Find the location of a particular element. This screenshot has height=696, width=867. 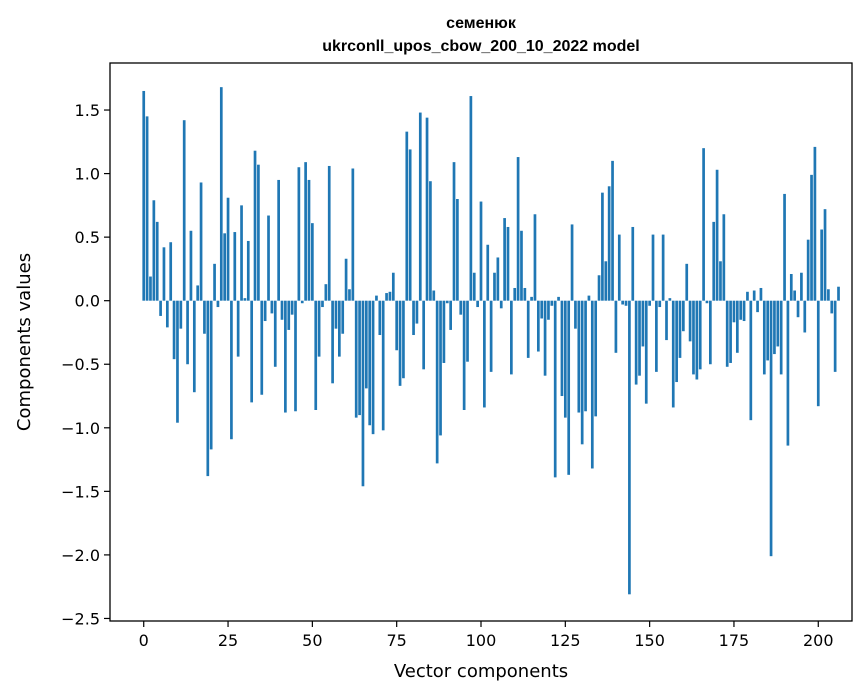

x-axis-ticks: 0 25 50 75 100 125 150 175 200 is located at coordinates (486, 635).